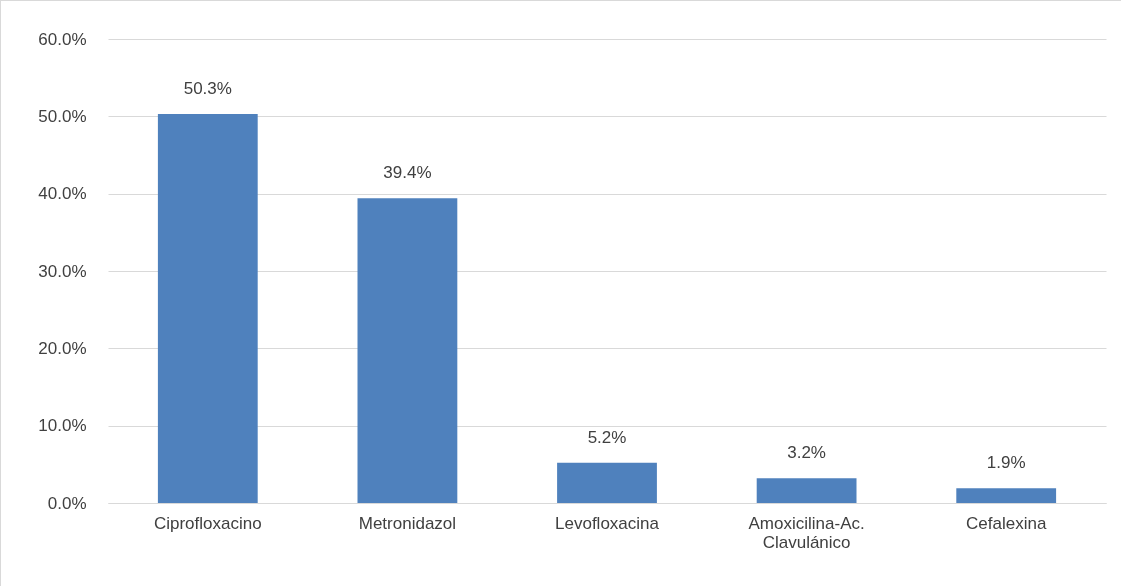 The width and height of the screenshot is (1123, 588). I want to click on x-tick-label: Amoxicilina-Ac. Clavulánico, so click(806, 532).